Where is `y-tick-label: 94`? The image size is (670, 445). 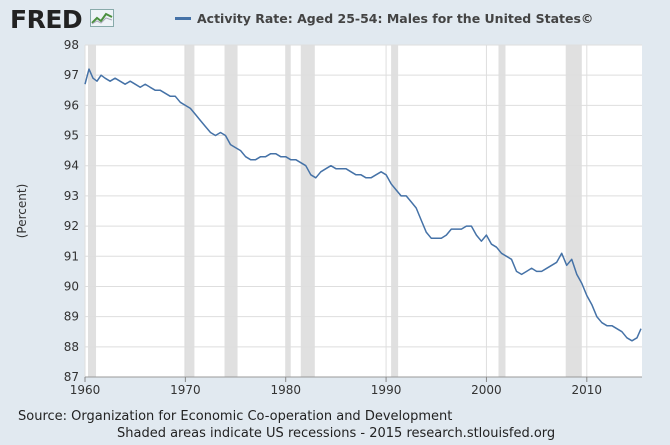 y-tick-label: 94 is located at coordinates (71, 166).